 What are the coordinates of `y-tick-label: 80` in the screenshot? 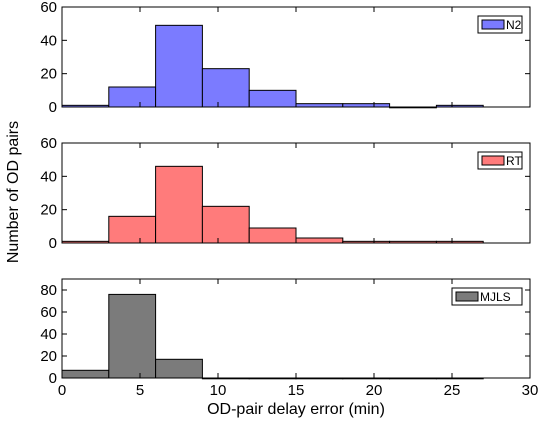 It's located at (48, 290).